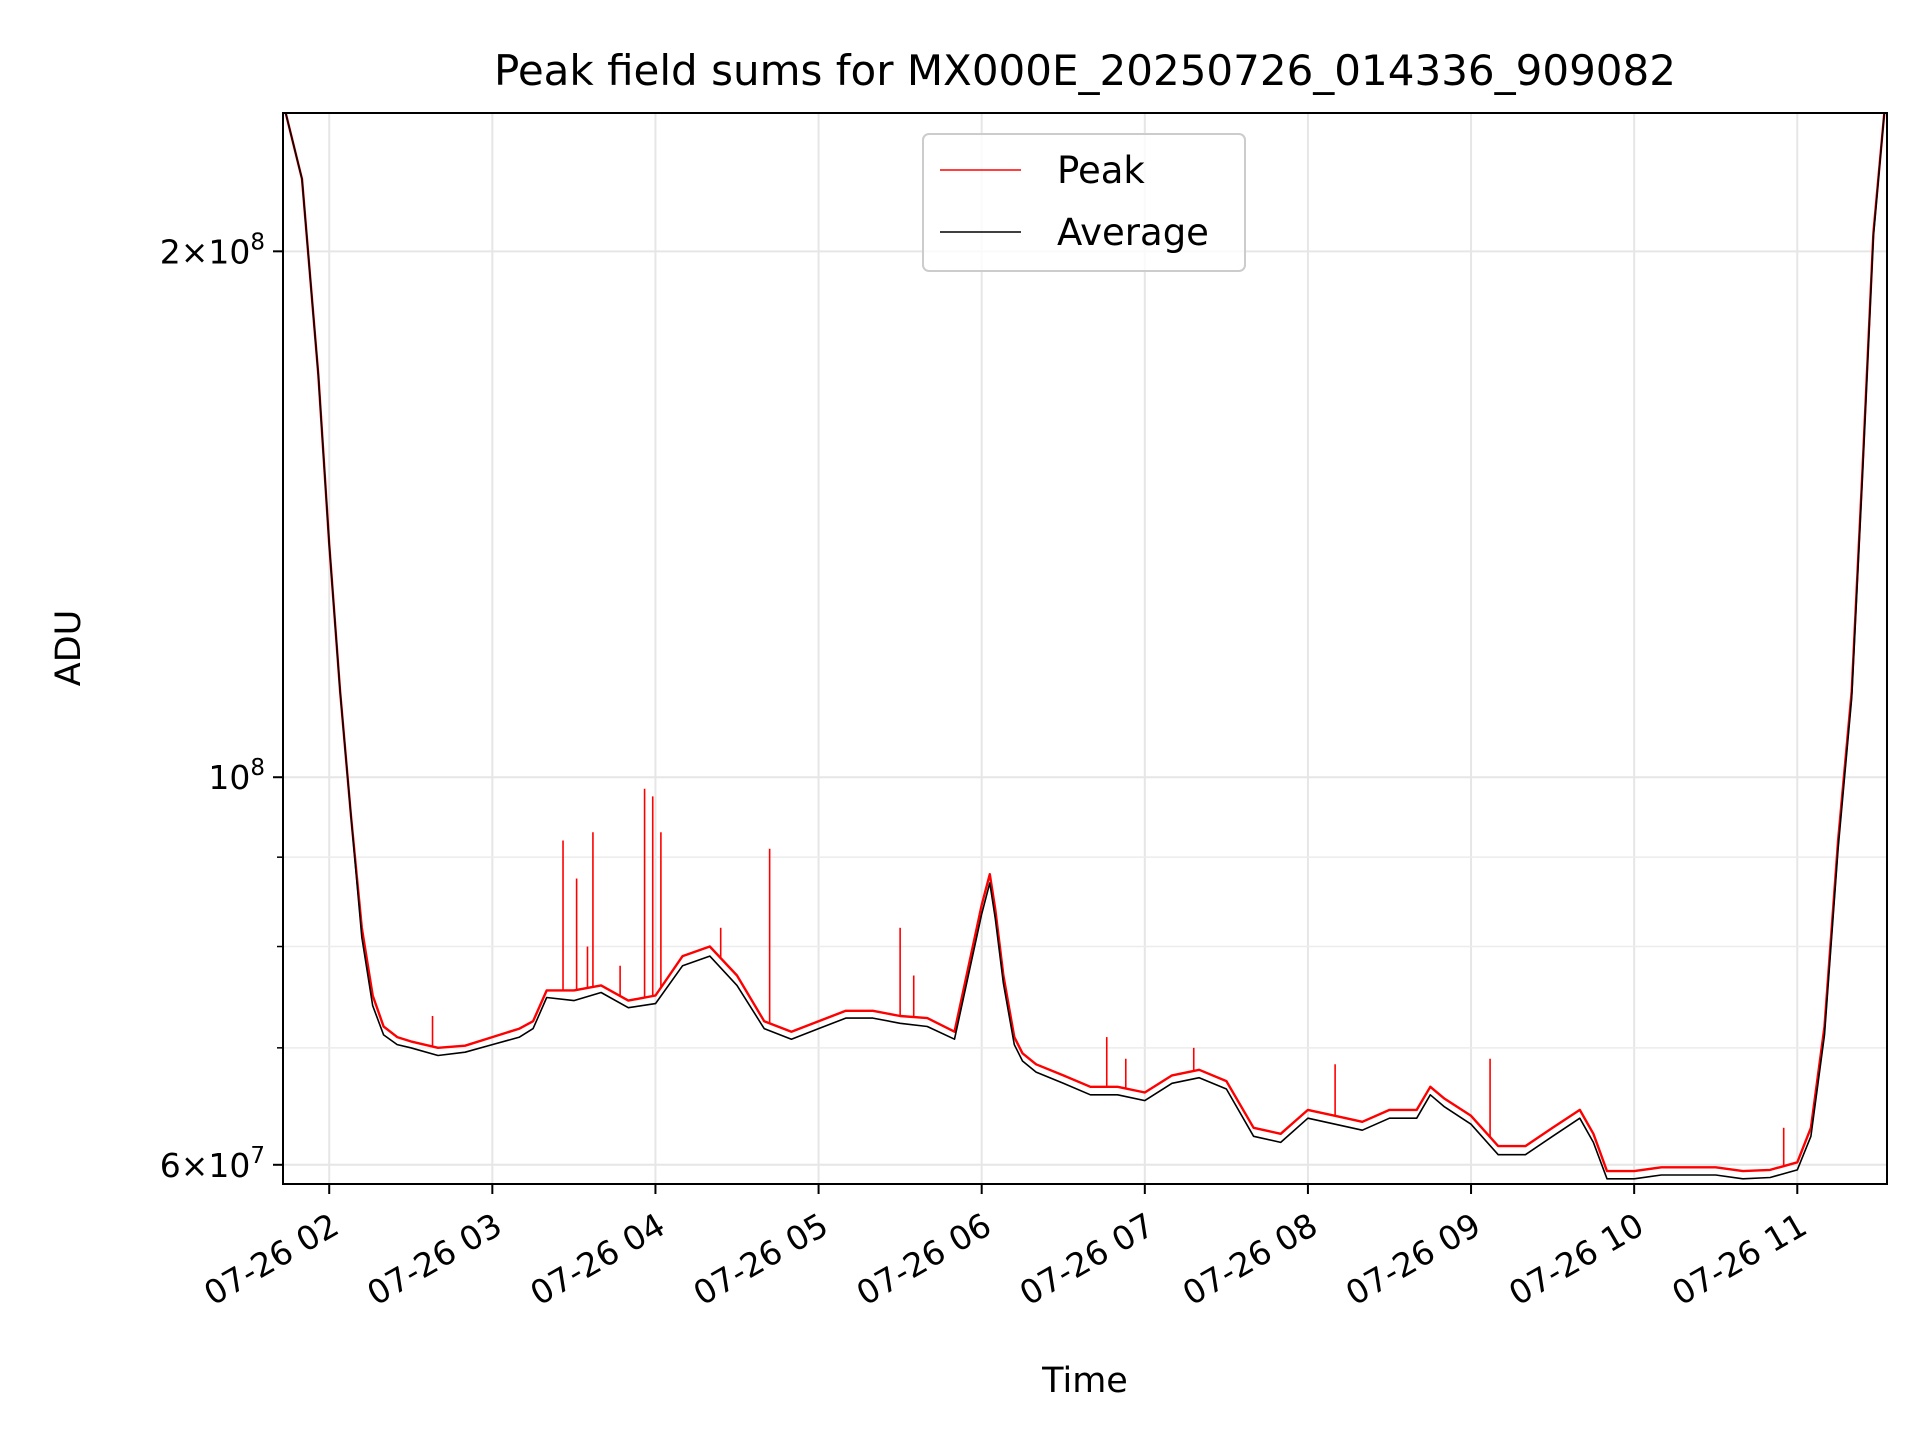  Describe the element at coordinates (1101, 170) in the screenshot. I see `legend-label-peak: Peak` at that location.